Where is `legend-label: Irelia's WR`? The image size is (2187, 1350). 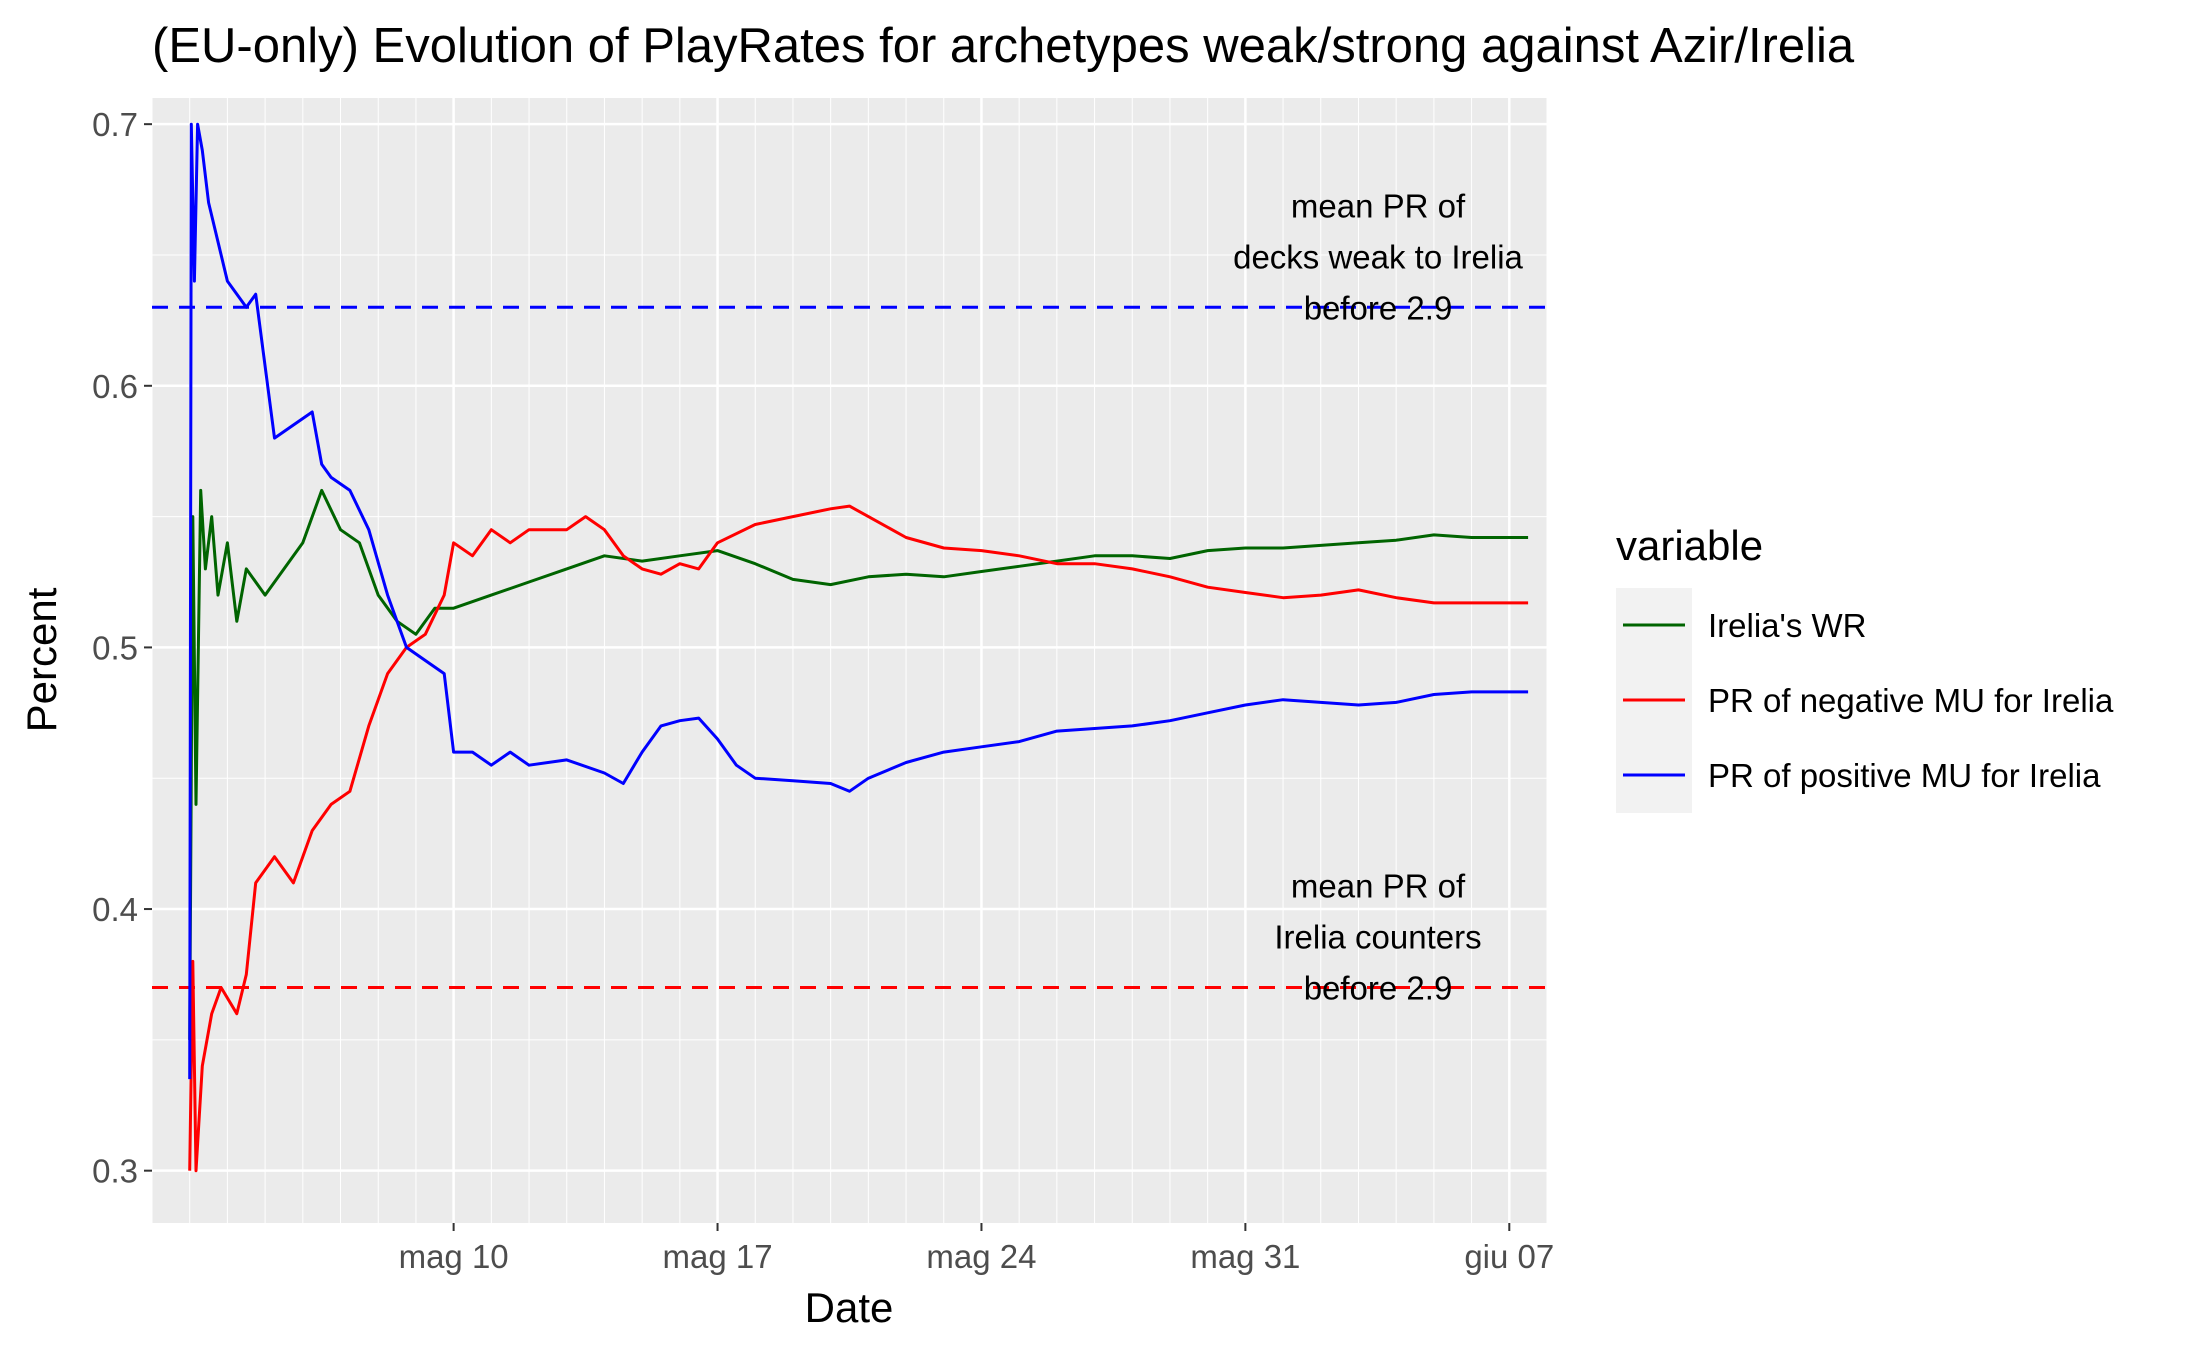 legend-label: Irelia's WR is located at coordinates (1787, 625).